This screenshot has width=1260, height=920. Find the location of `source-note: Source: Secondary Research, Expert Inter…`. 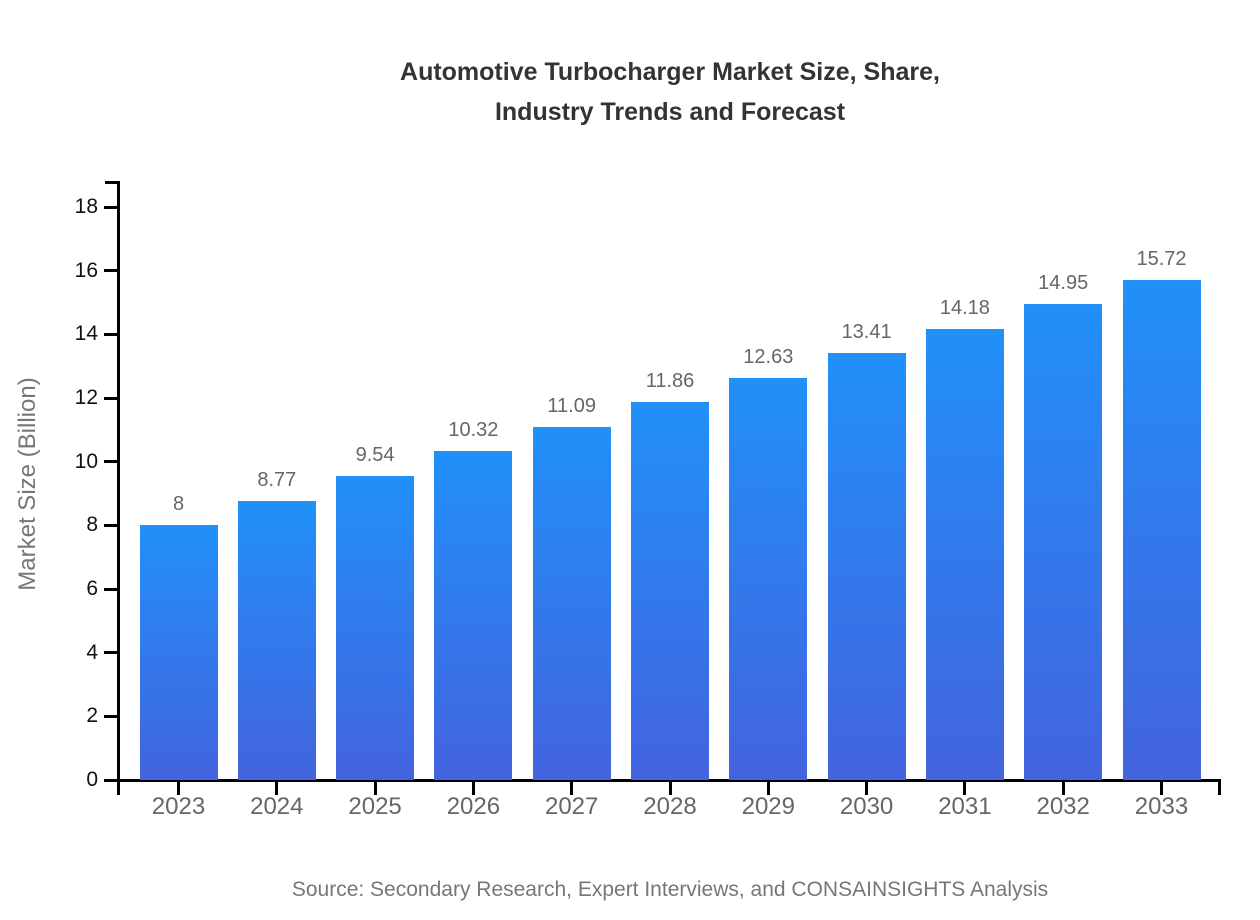

source-note: Source: Secondary Research, Expert Inter… is located at coordinates (670, 889).